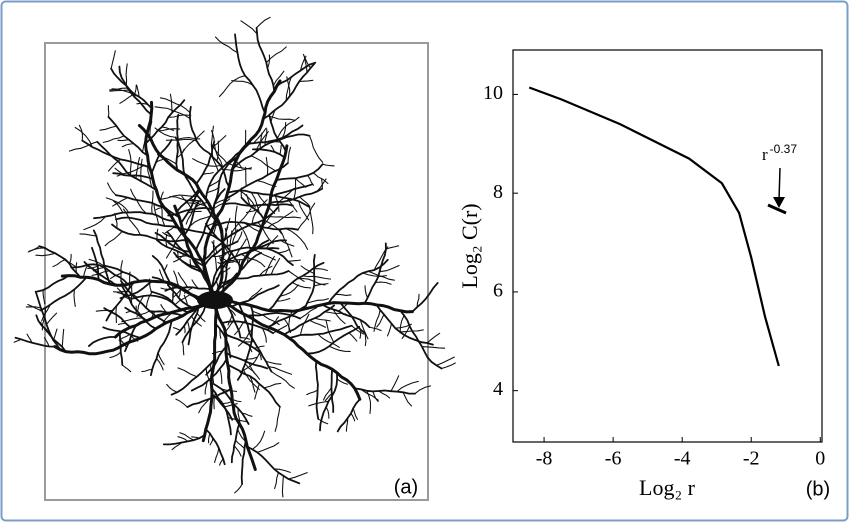  I want to click on y-axis-label: Log₂ C(r), so click(469, 245).